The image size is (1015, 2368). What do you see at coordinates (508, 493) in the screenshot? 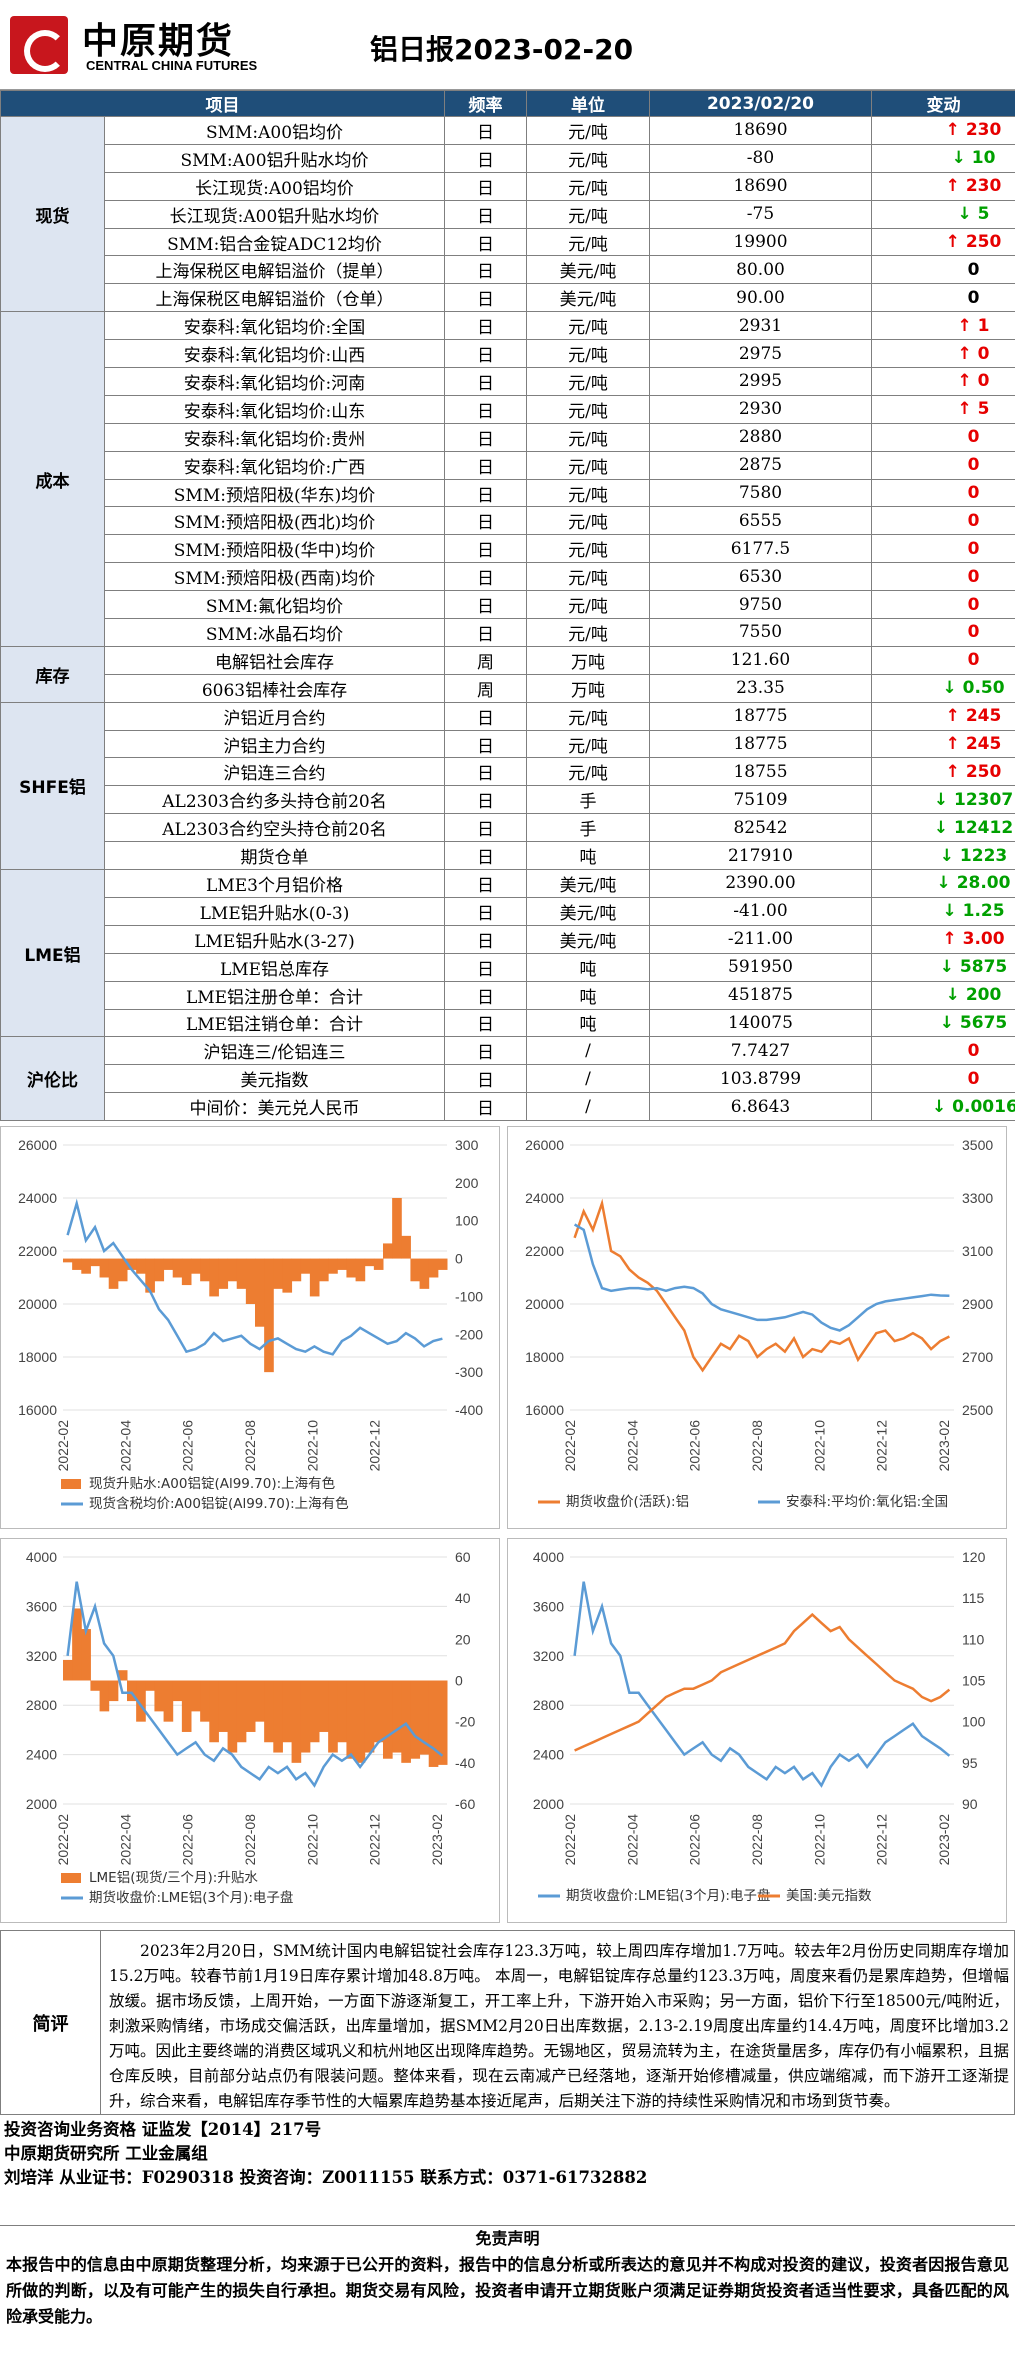
I see `table-row: SMM:预焙阳极(华东)均价日元/吨 7580 0` at bounding box center [508, 493].